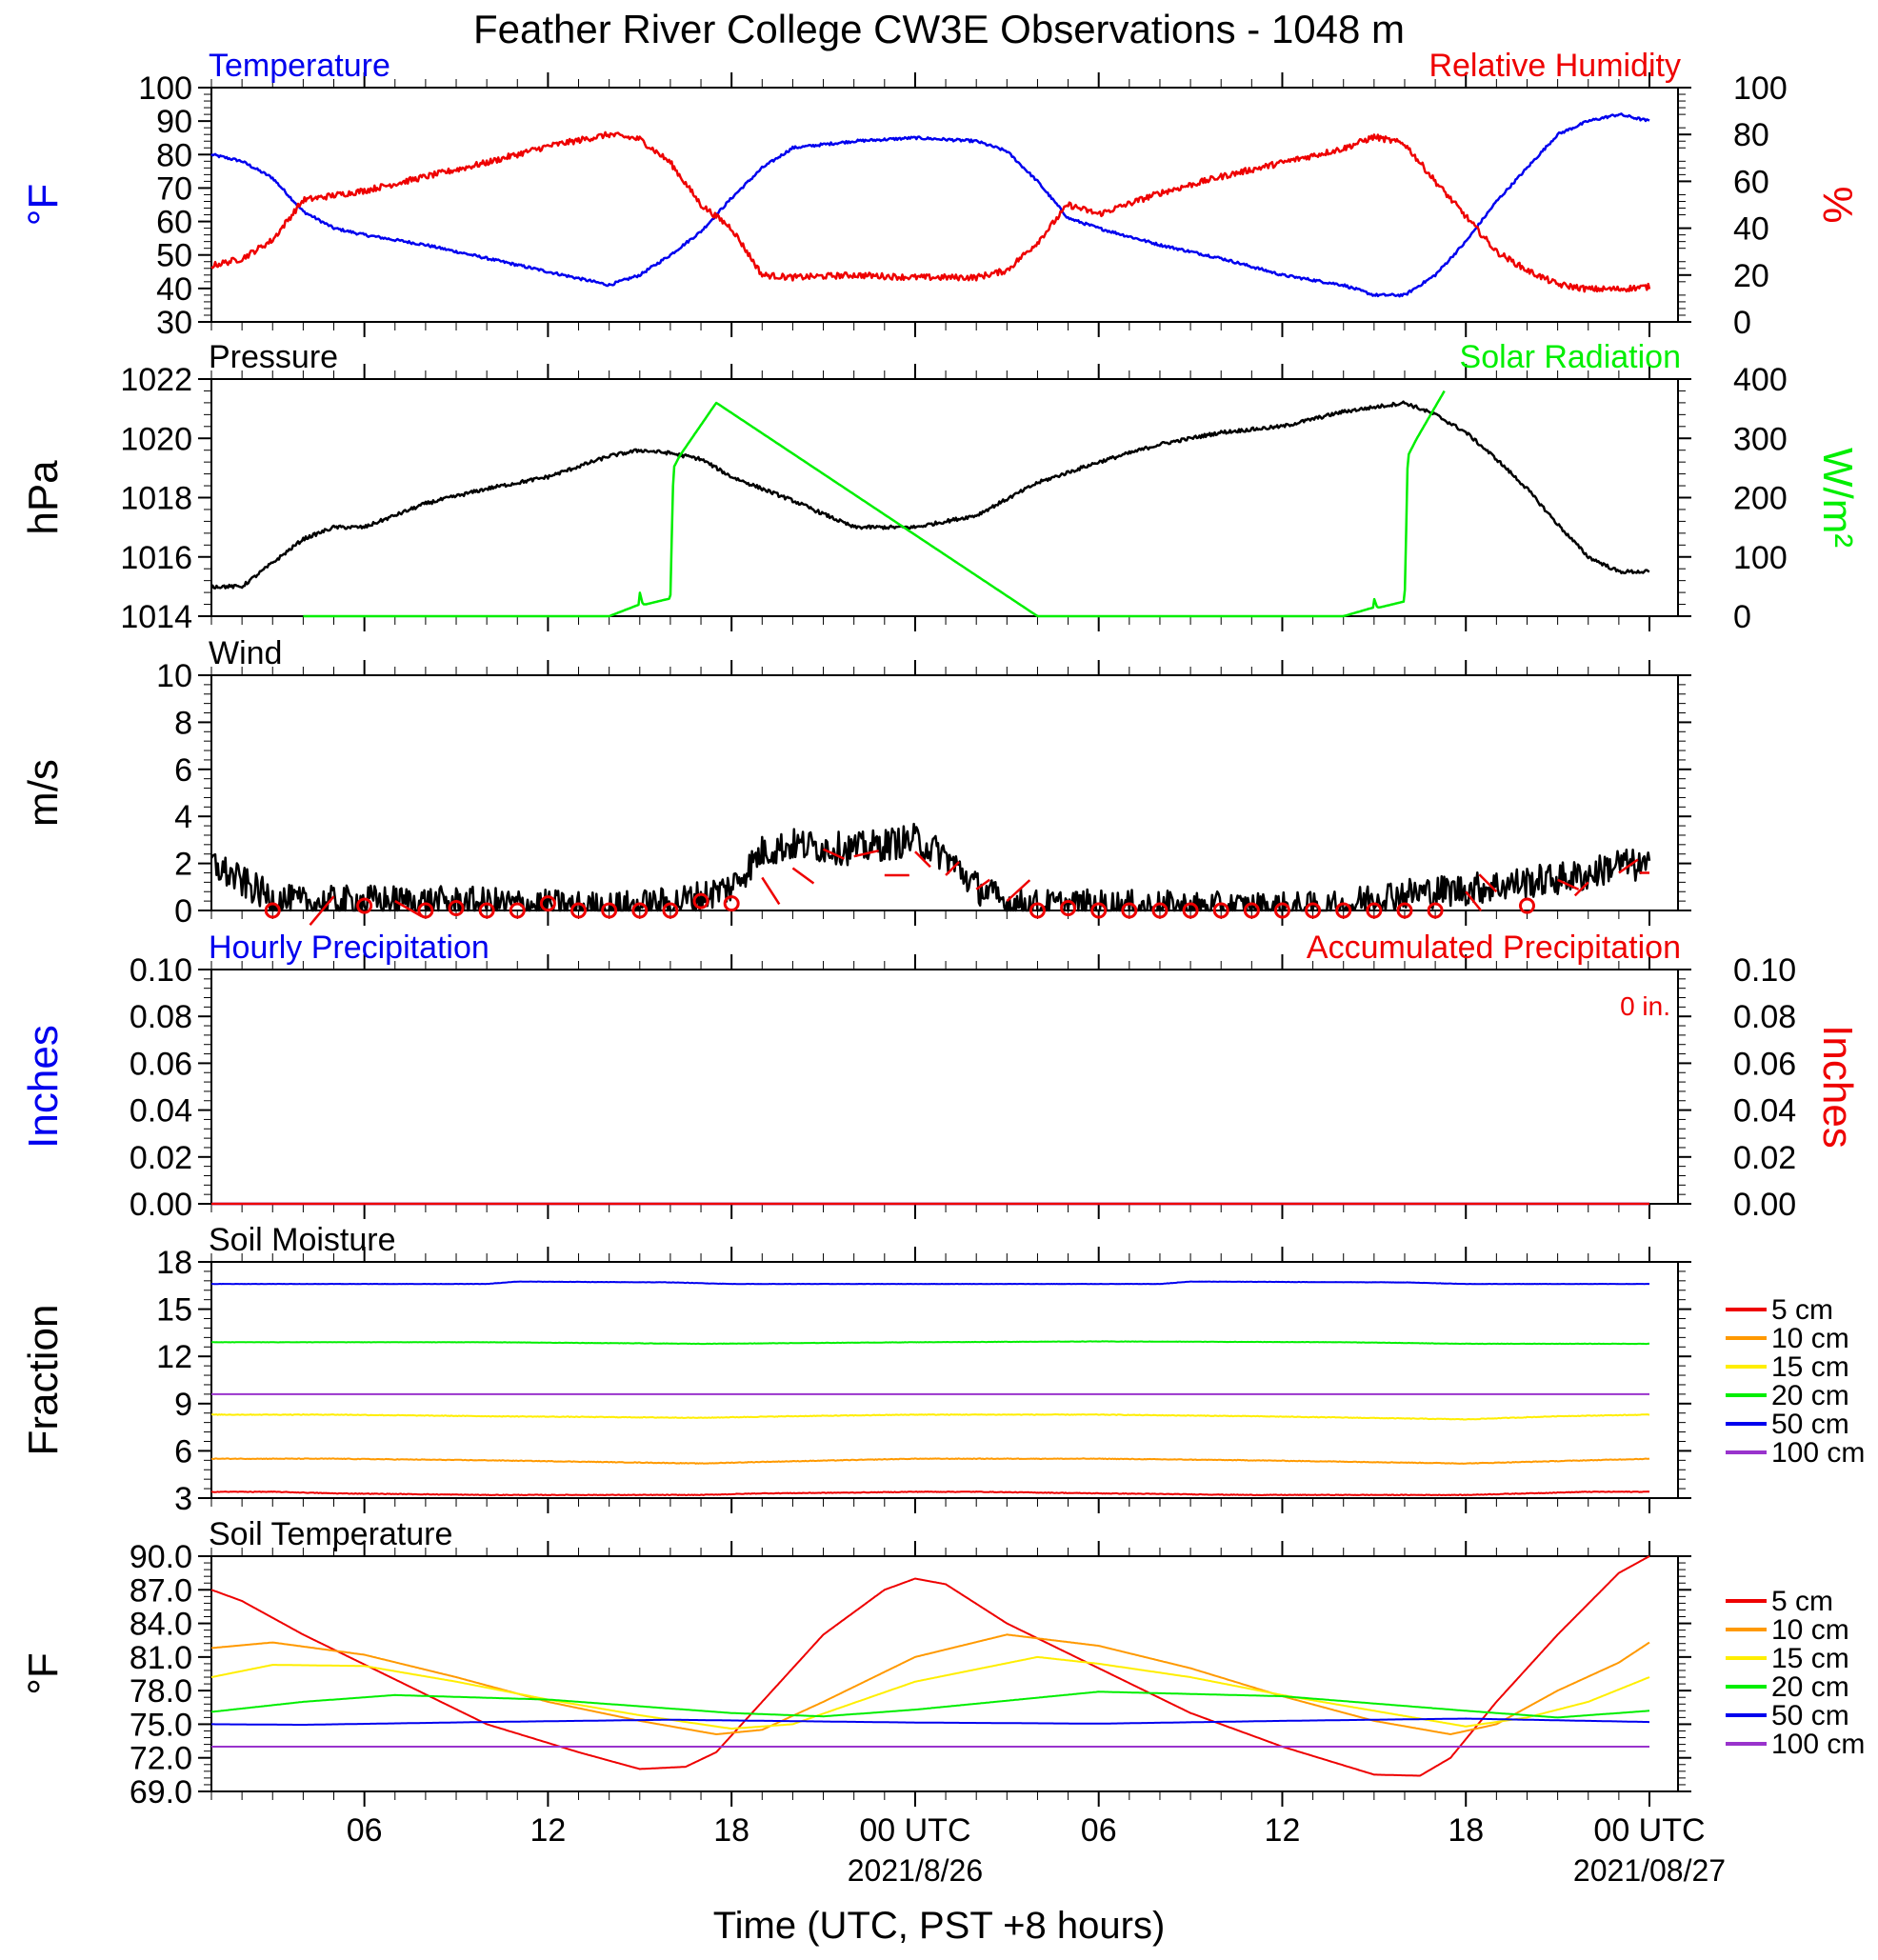 Image resolution: width=1878 pixels, height=1960 pixels. What do you see at coordinates (161, 1691) in the screenshot?
I see `y-tick-label-left: 78.0` at bounding box center [161, 1691].